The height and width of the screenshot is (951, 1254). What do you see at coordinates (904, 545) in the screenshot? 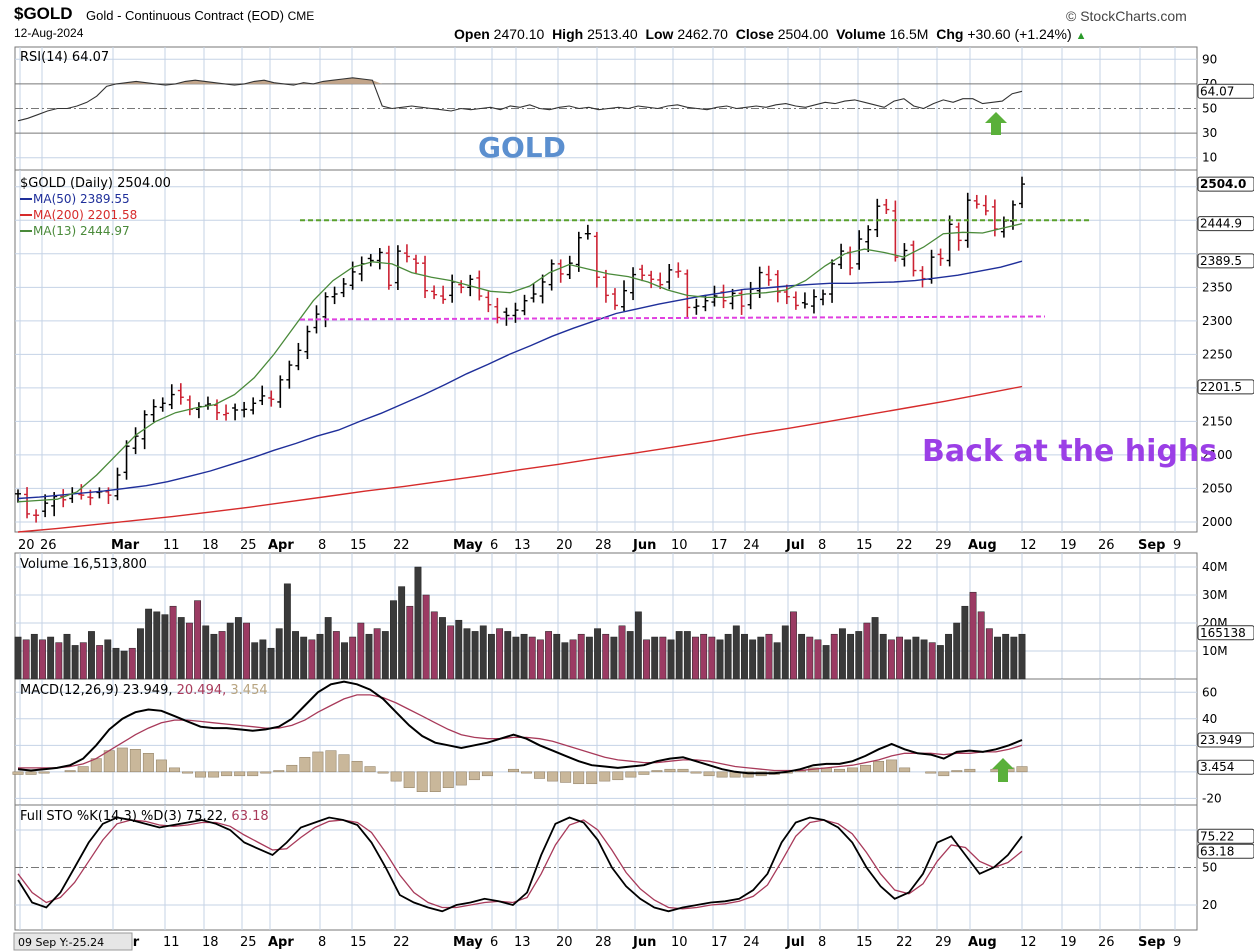
I see `x-tick-price-22: 22` at bounding box center [904, 545].